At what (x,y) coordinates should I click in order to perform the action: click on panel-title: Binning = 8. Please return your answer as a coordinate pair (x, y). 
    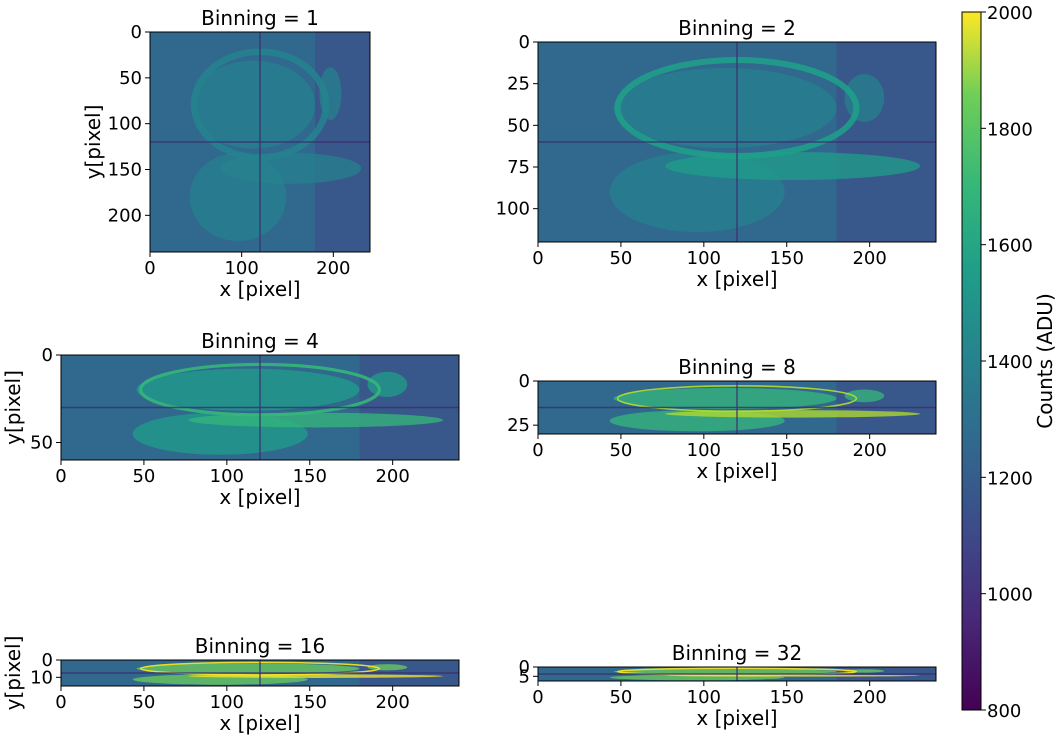
    Looking at the image, I should click on (737, 367).